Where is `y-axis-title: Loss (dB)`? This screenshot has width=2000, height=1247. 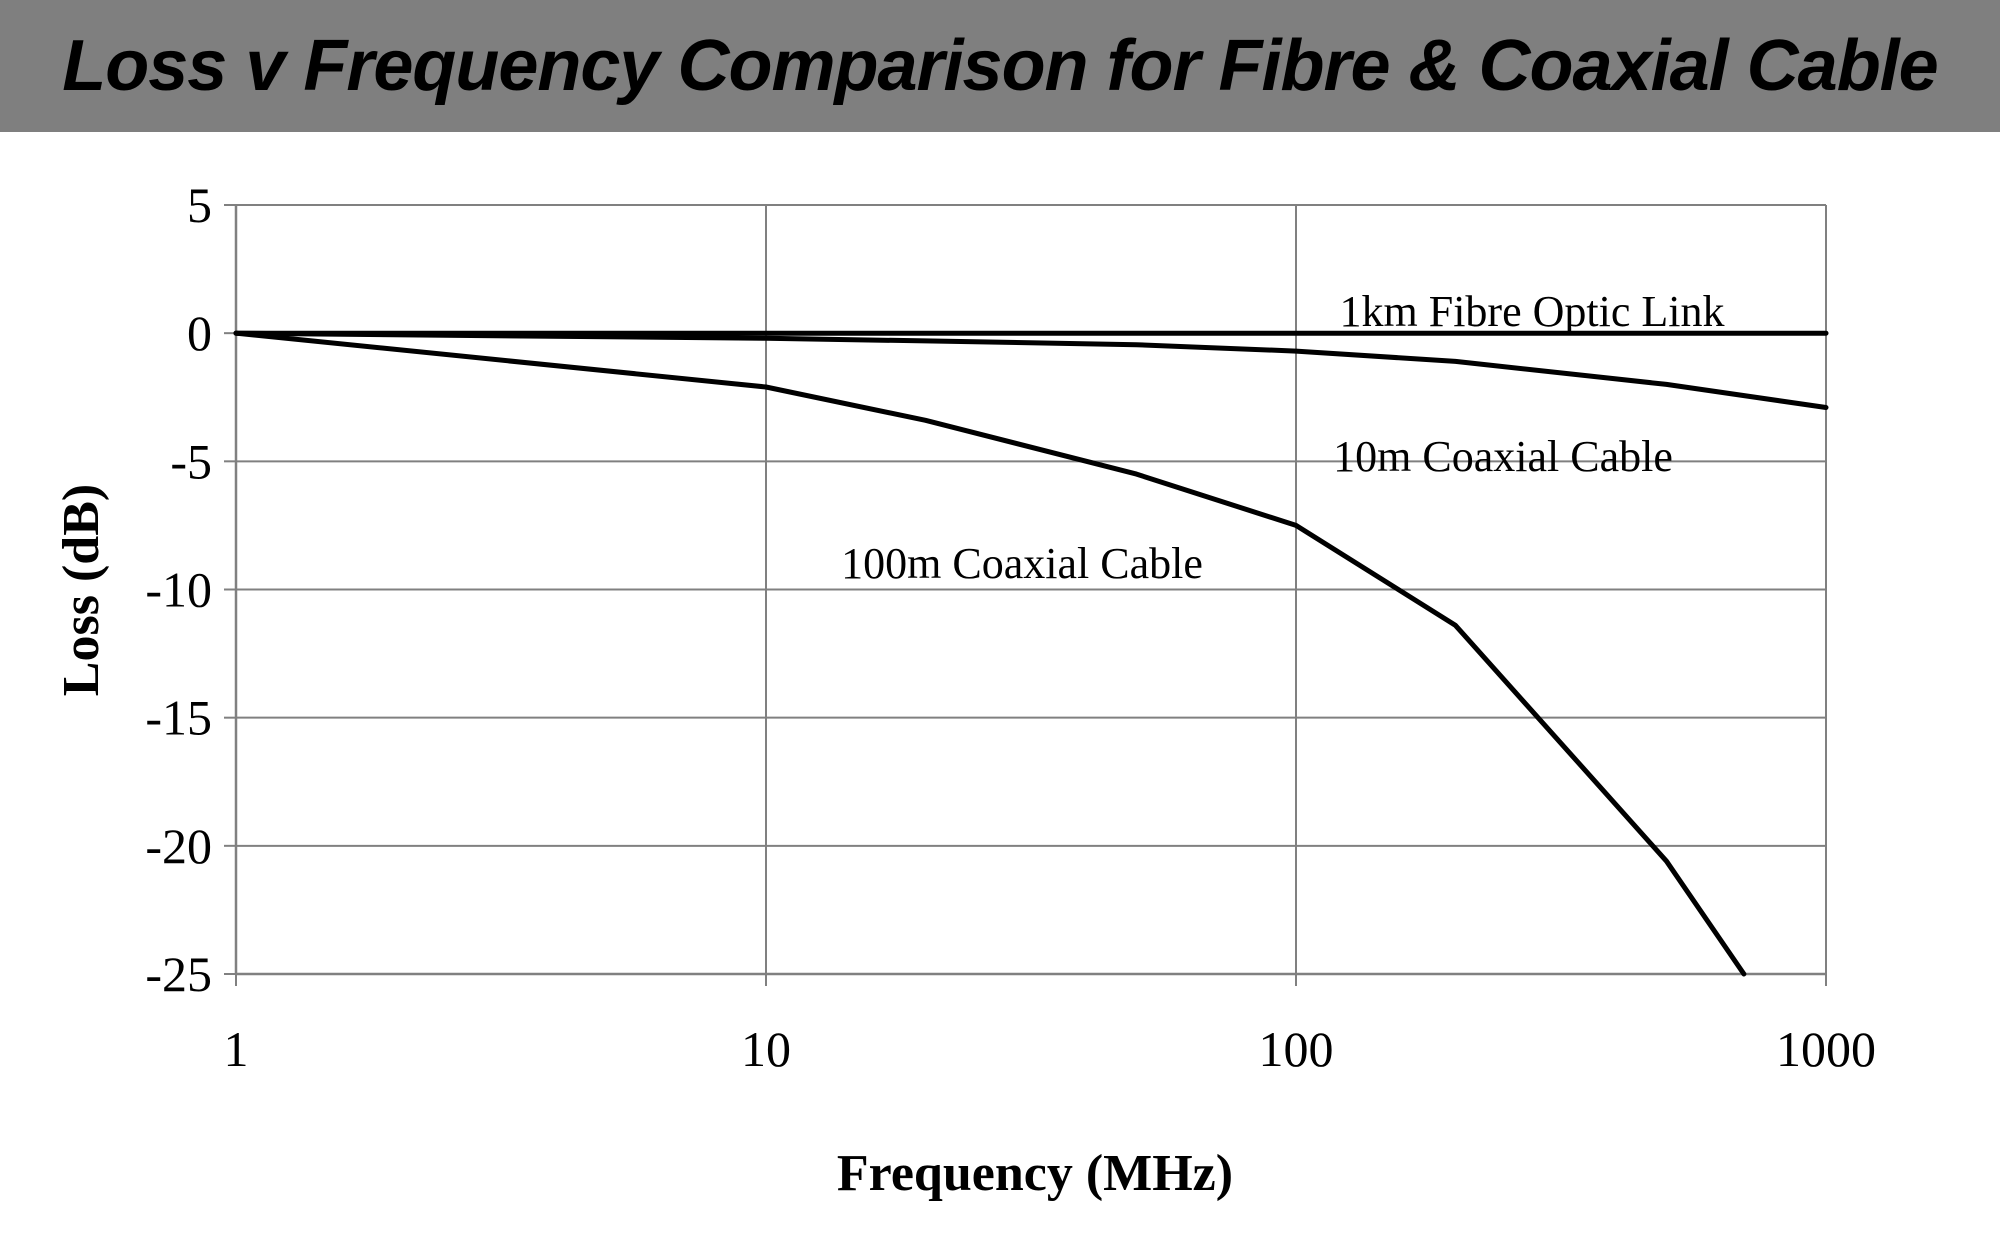 y-axis-title: Loss (dB) is located at coordinates (81, 590).